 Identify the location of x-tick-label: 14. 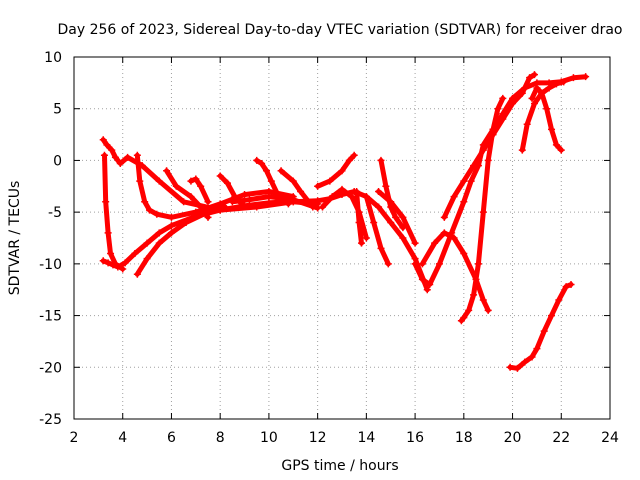
(366, 438).